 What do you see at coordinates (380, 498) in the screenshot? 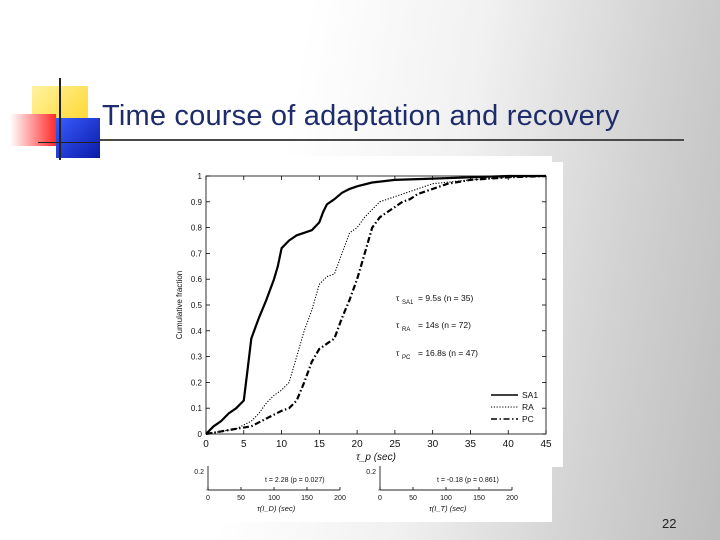
I see `lower-panel-2-x-tick-label: 0` at bounding box center [380, 498].